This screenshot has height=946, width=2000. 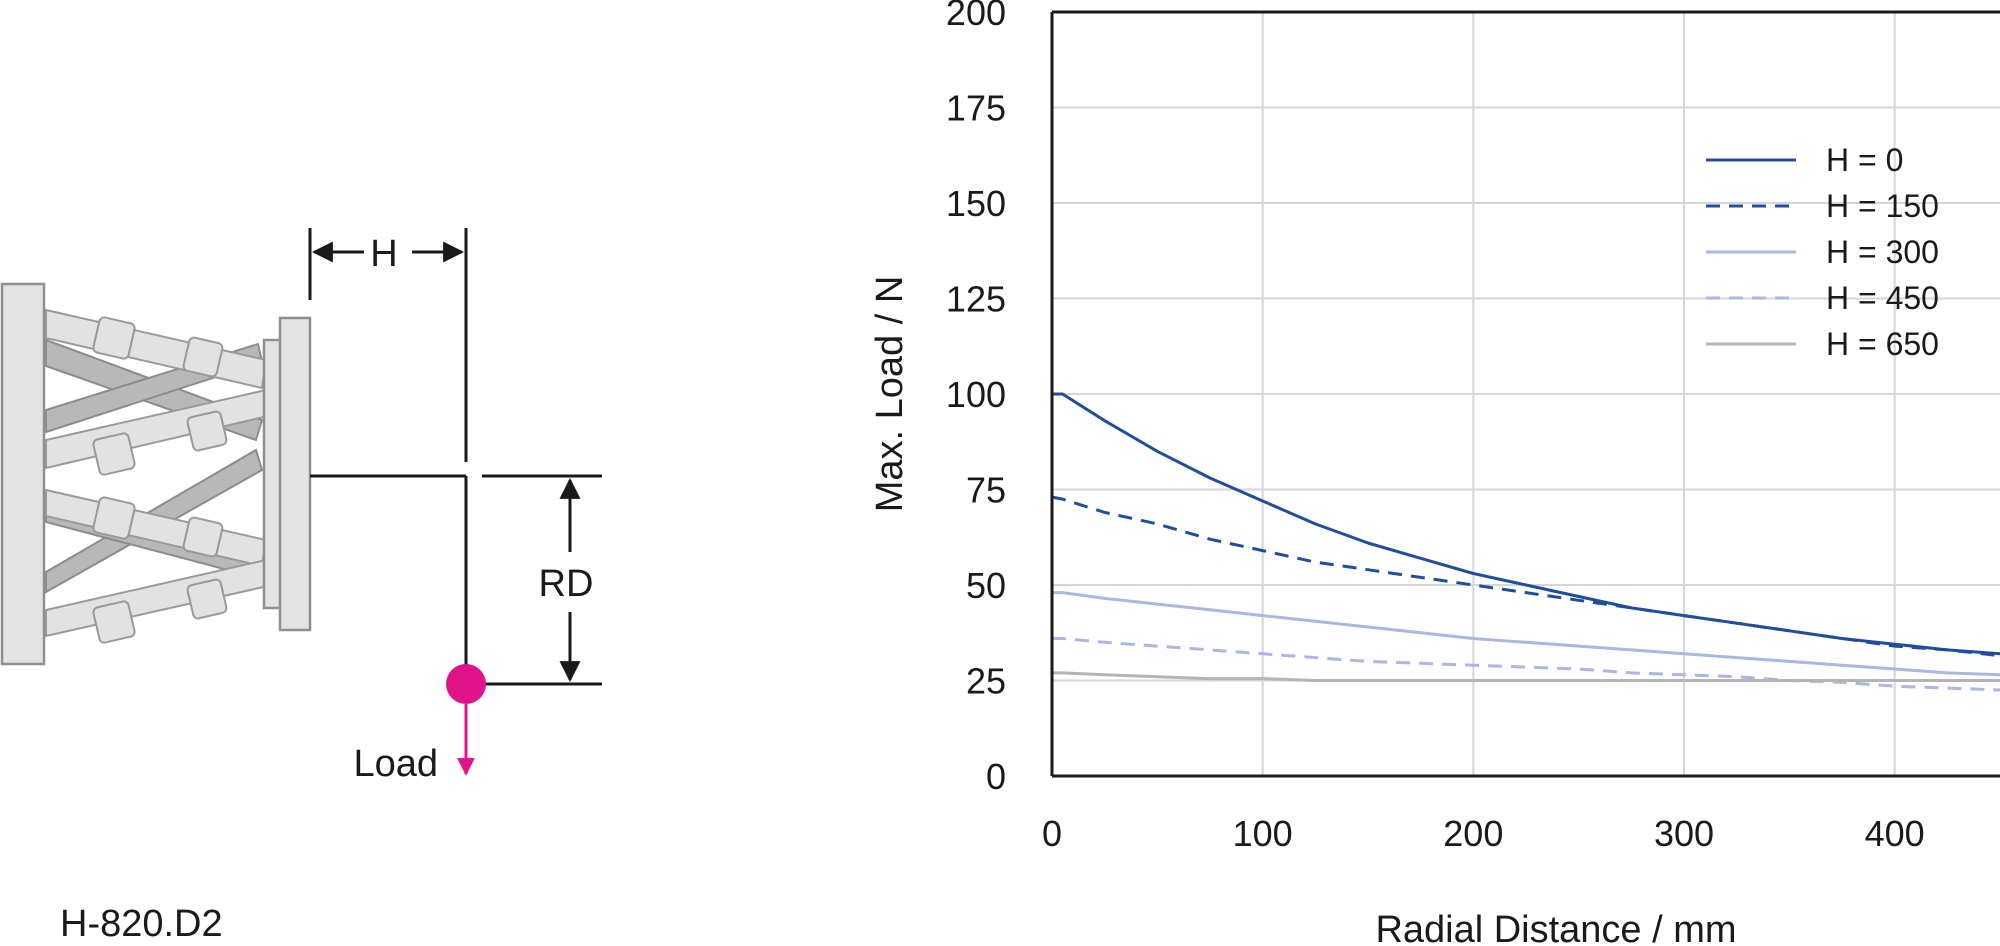 I want to click on legend-label-2: H = 300, so click(x=1882, y=252).